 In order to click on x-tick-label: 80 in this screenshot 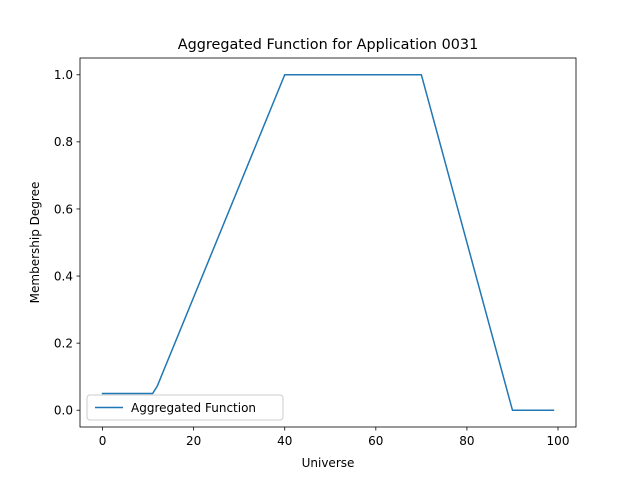, I will do `click(466, 441)`.